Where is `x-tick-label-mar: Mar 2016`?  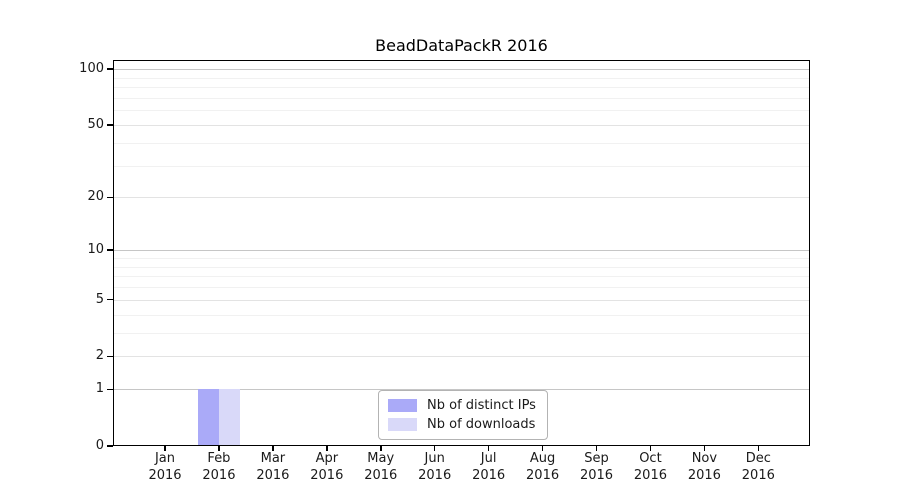
x-tick-label-mar: Mar 2016 is located at coordinates (273, 467).